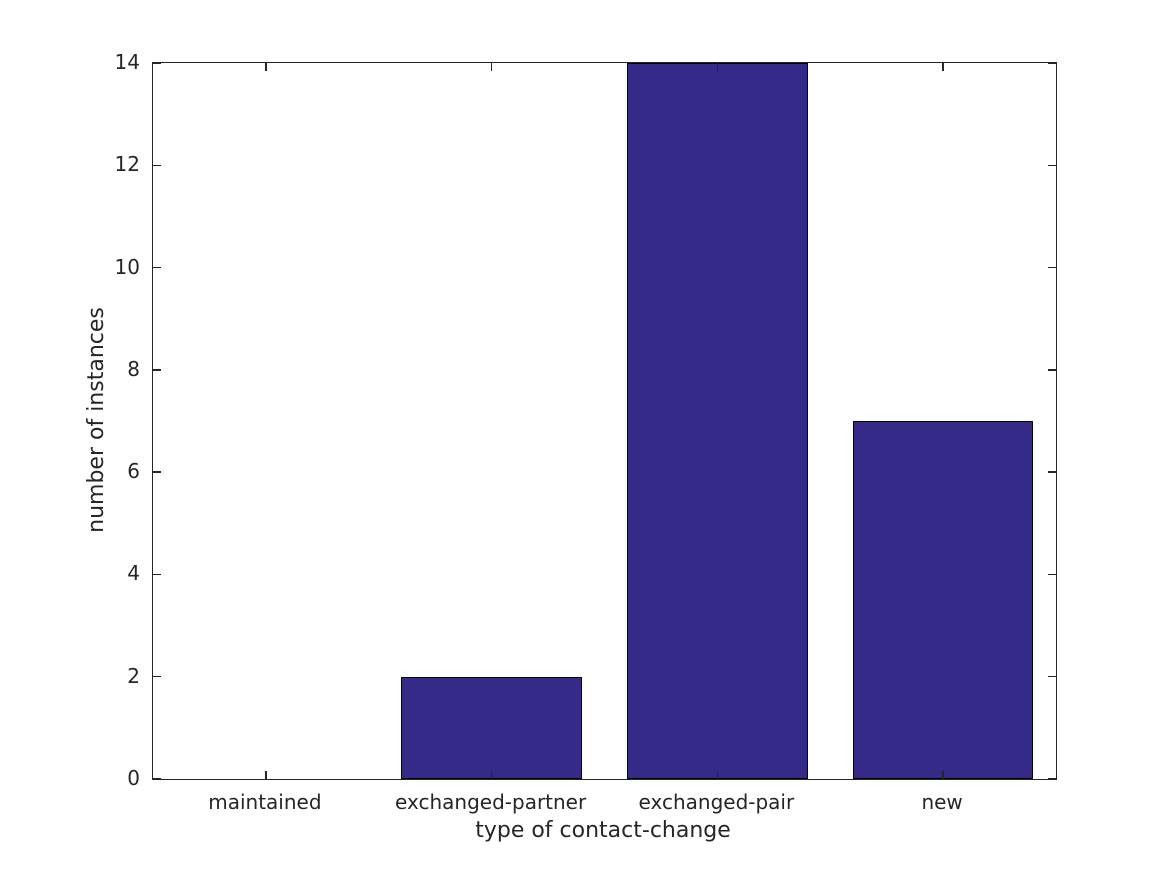 This screenshot has height=875, width=1167. What do you see at coordinates (133, 573) in the screenshot?
I see `y-tick-label: 4` at bounding box center [133, 573].